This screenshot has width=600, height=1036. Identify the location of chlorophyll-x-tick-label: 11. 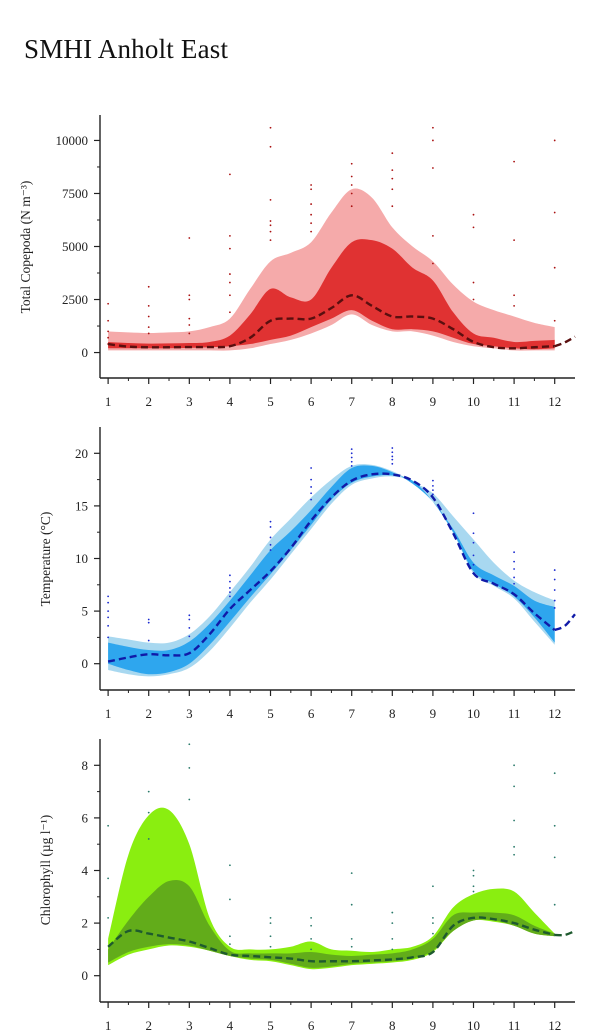
(514, 1025).